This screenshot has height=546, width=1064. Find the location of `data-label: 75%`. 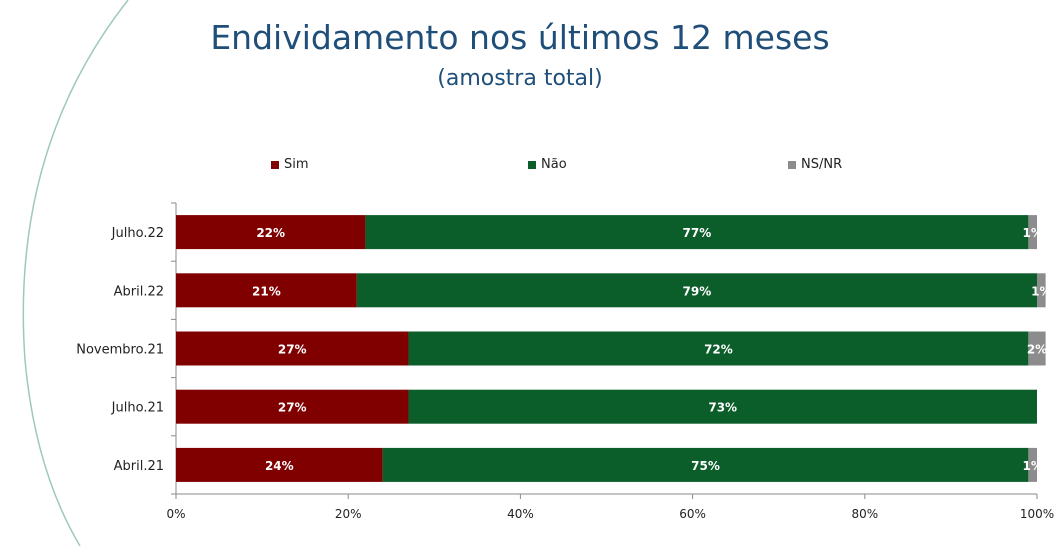

data-label: 75% is located at coordinates (705, 466).